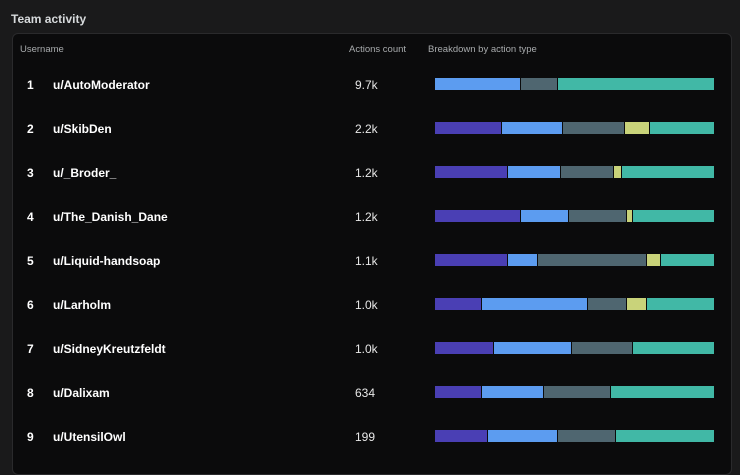 The height and width of the screenshot is (475, 740). What do you see at coordinates (30, 173) in the screenshot?
I see `rank-number: 3` at bounding box center [30, 173].